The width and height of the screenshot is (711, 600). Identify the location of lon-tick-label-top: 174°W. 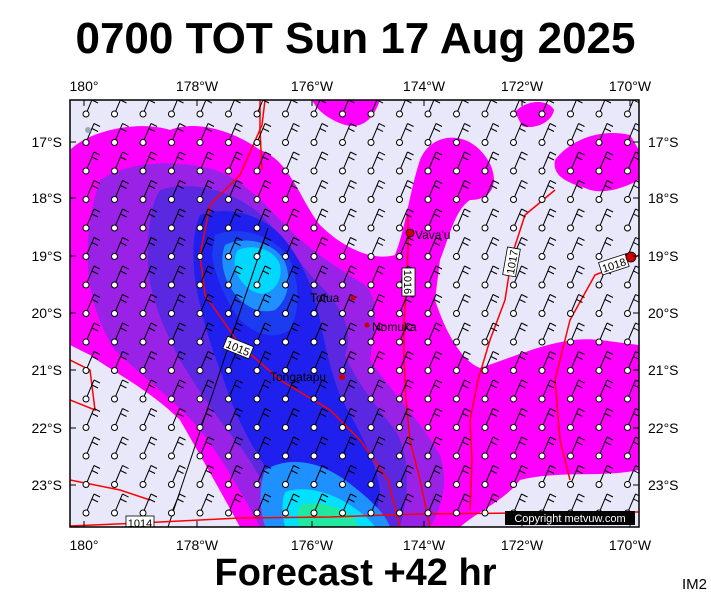
(424, 86).